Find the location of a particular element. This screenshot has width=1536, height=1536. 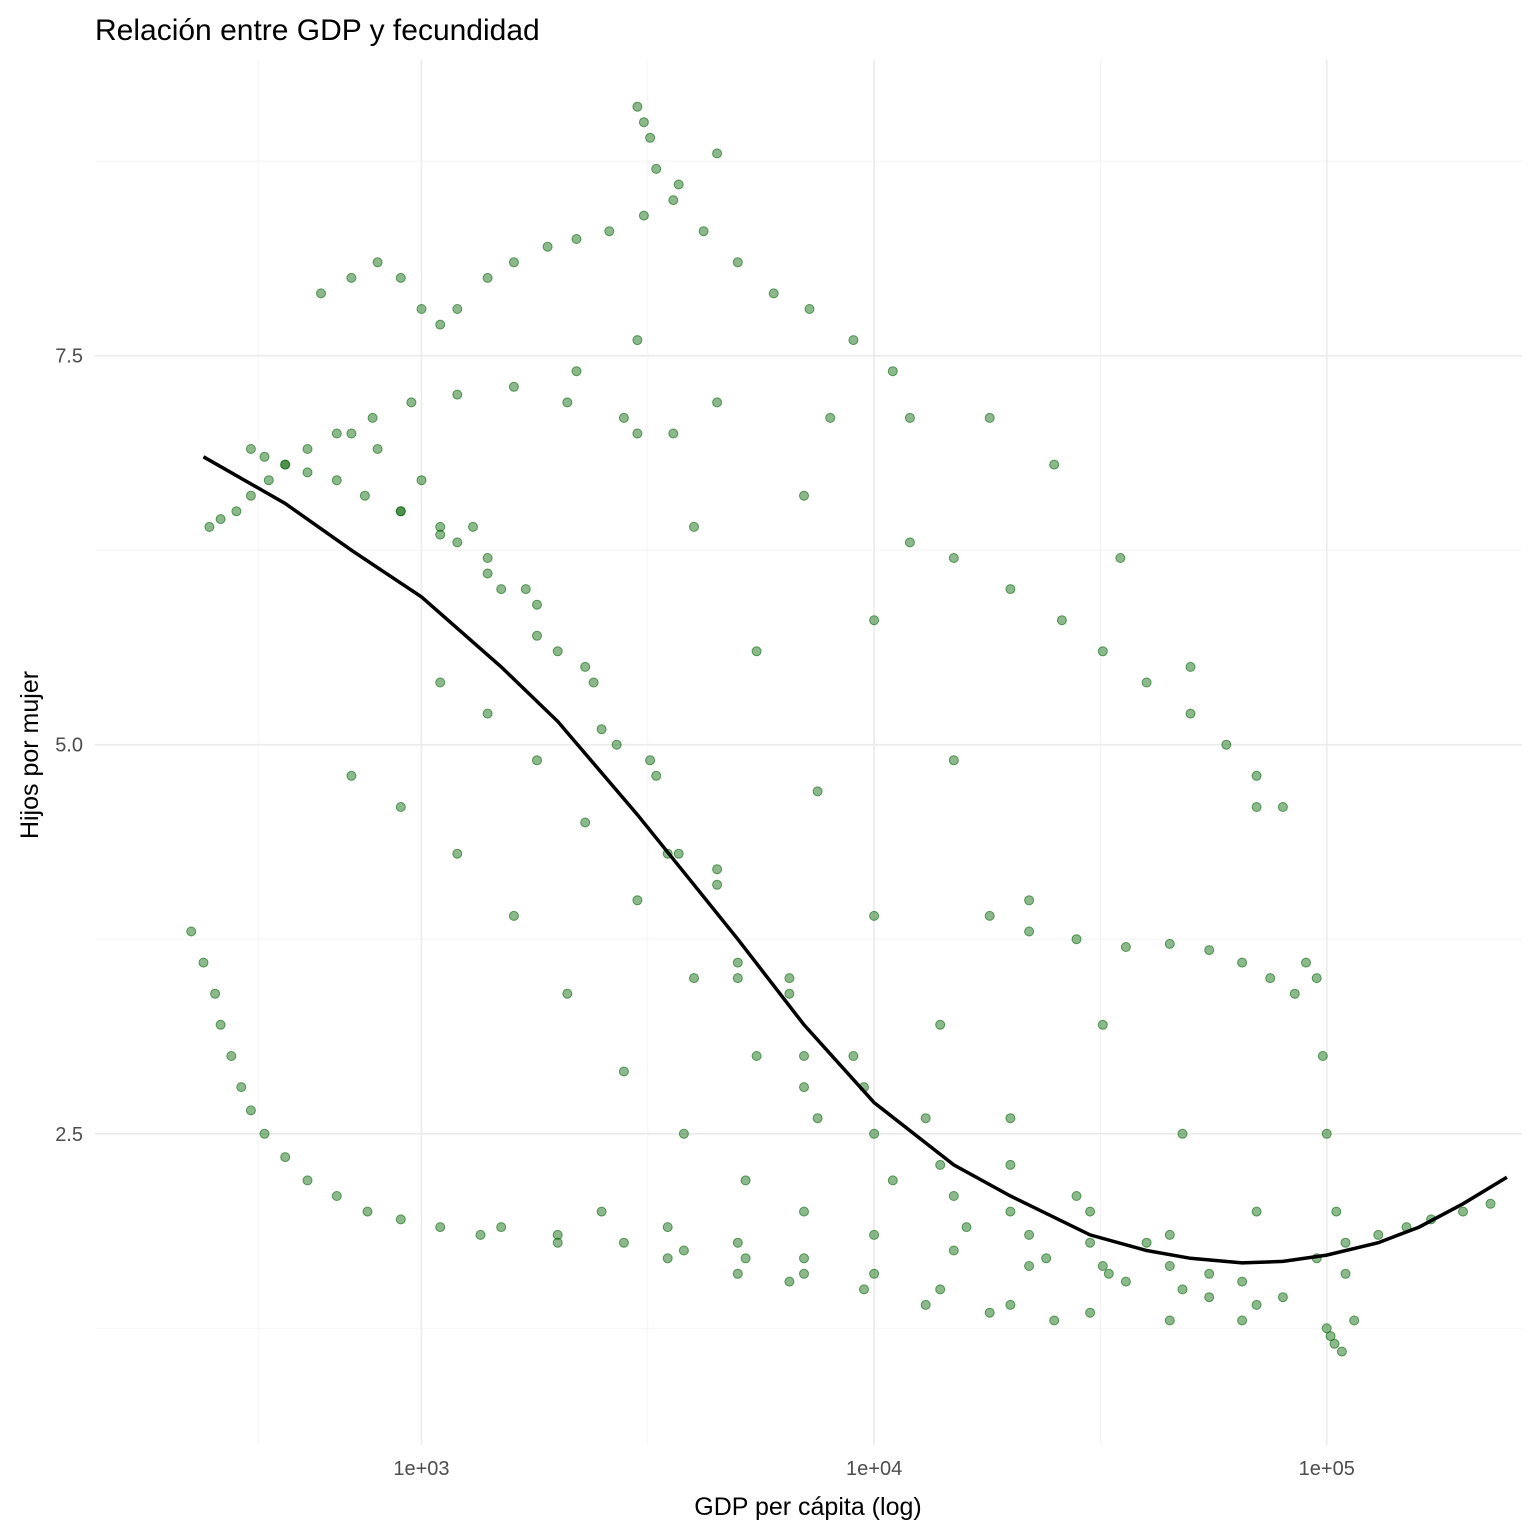

y-axis-ticks: 2.5 5.0 7.5 is located at coordinates (69, 746).